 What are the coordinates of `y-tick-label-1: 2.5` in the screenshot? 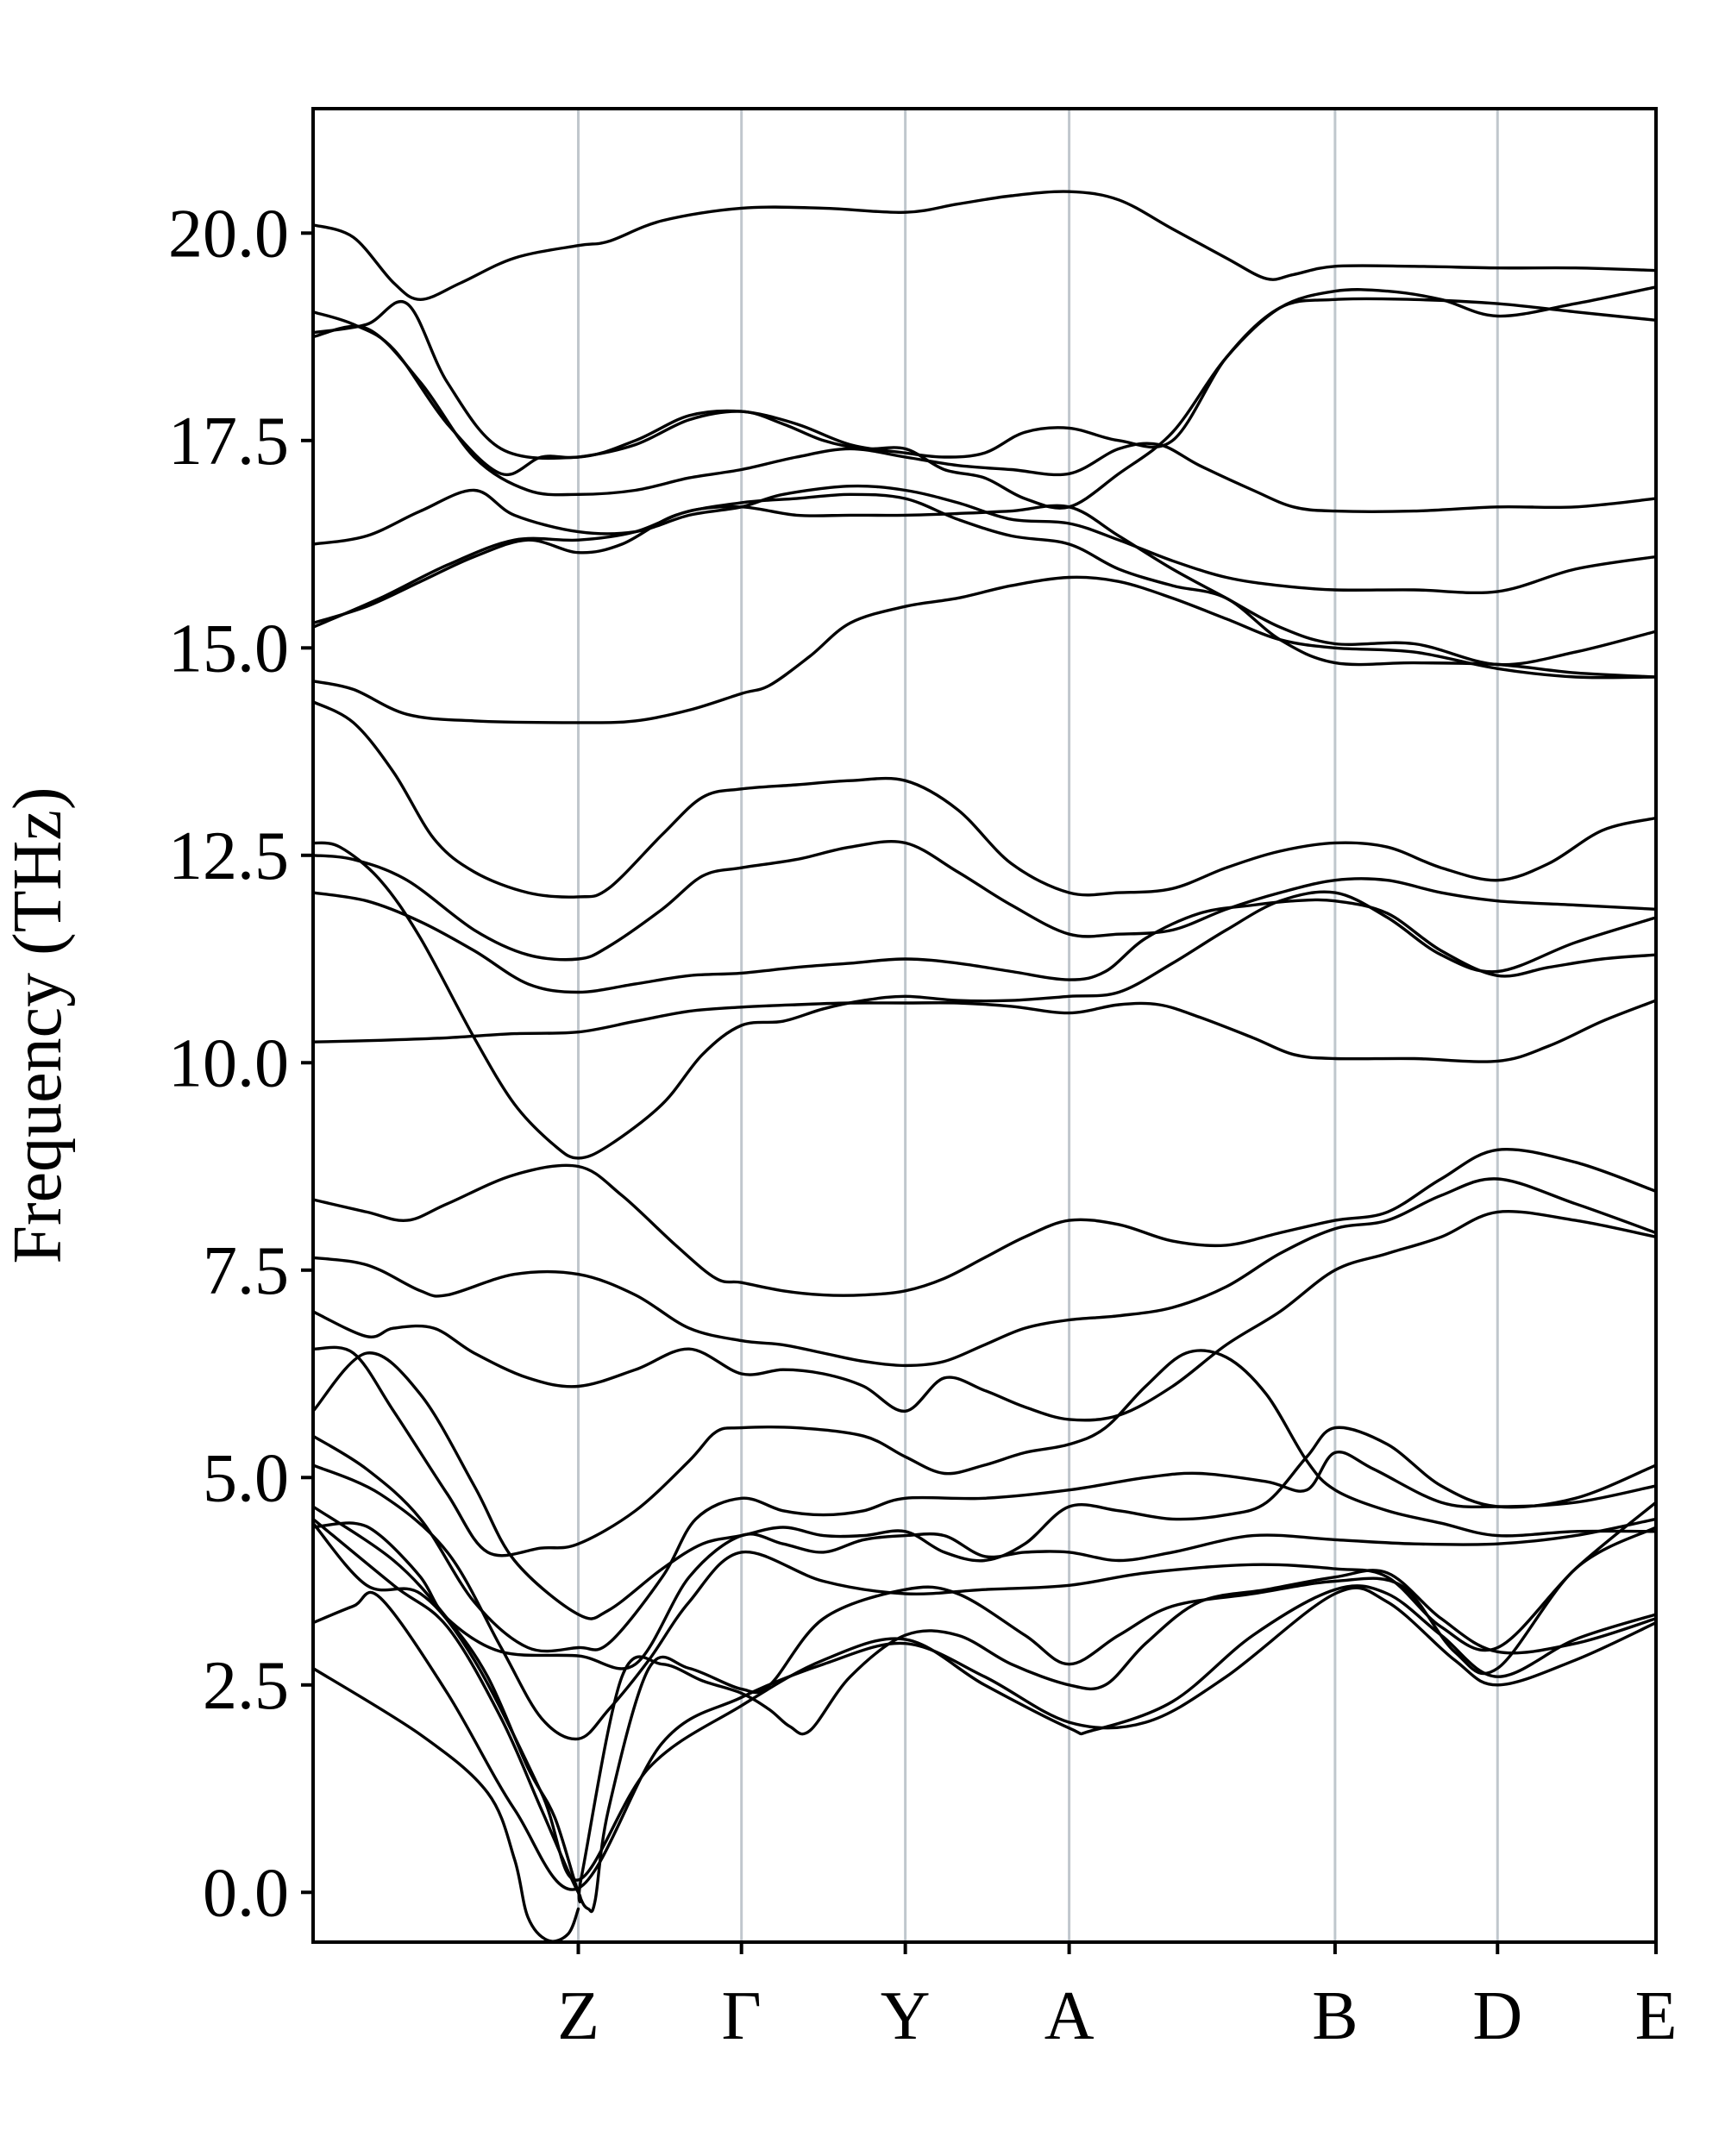 It's located at (246, 1686).